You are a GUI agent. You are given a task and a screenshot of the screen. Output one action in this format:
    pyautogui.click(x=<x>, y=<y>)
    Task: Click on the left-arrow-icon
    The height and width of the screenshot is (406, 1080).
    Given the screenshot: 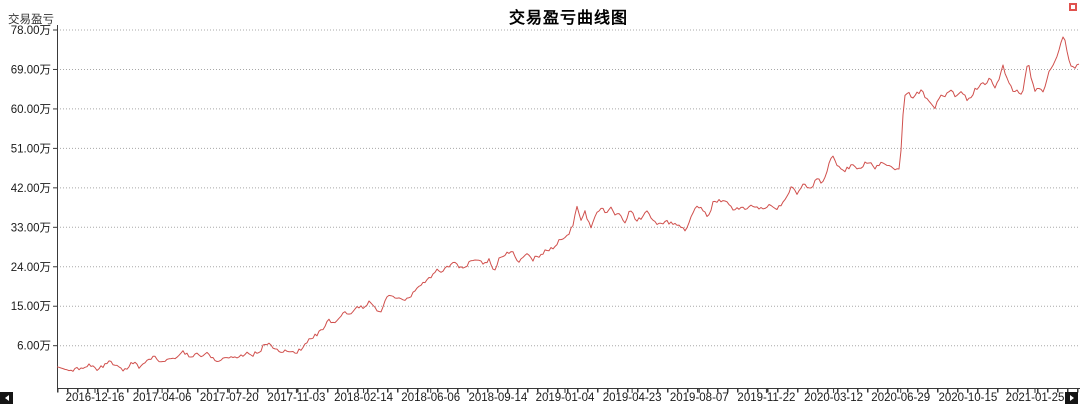 What is the action you would take?
    pyautogui.click(x=6, y=398)
    